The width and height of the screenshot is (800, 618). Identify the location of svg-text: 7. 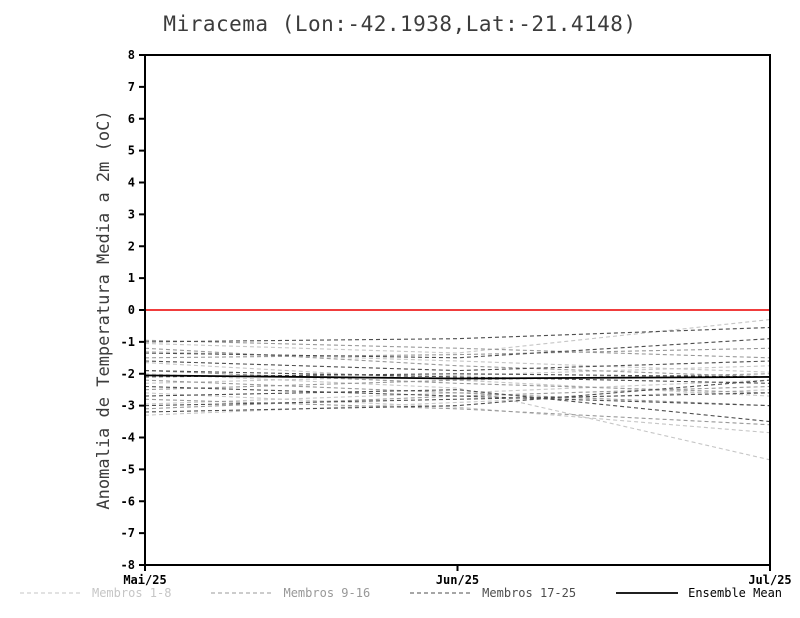
(131, 87).